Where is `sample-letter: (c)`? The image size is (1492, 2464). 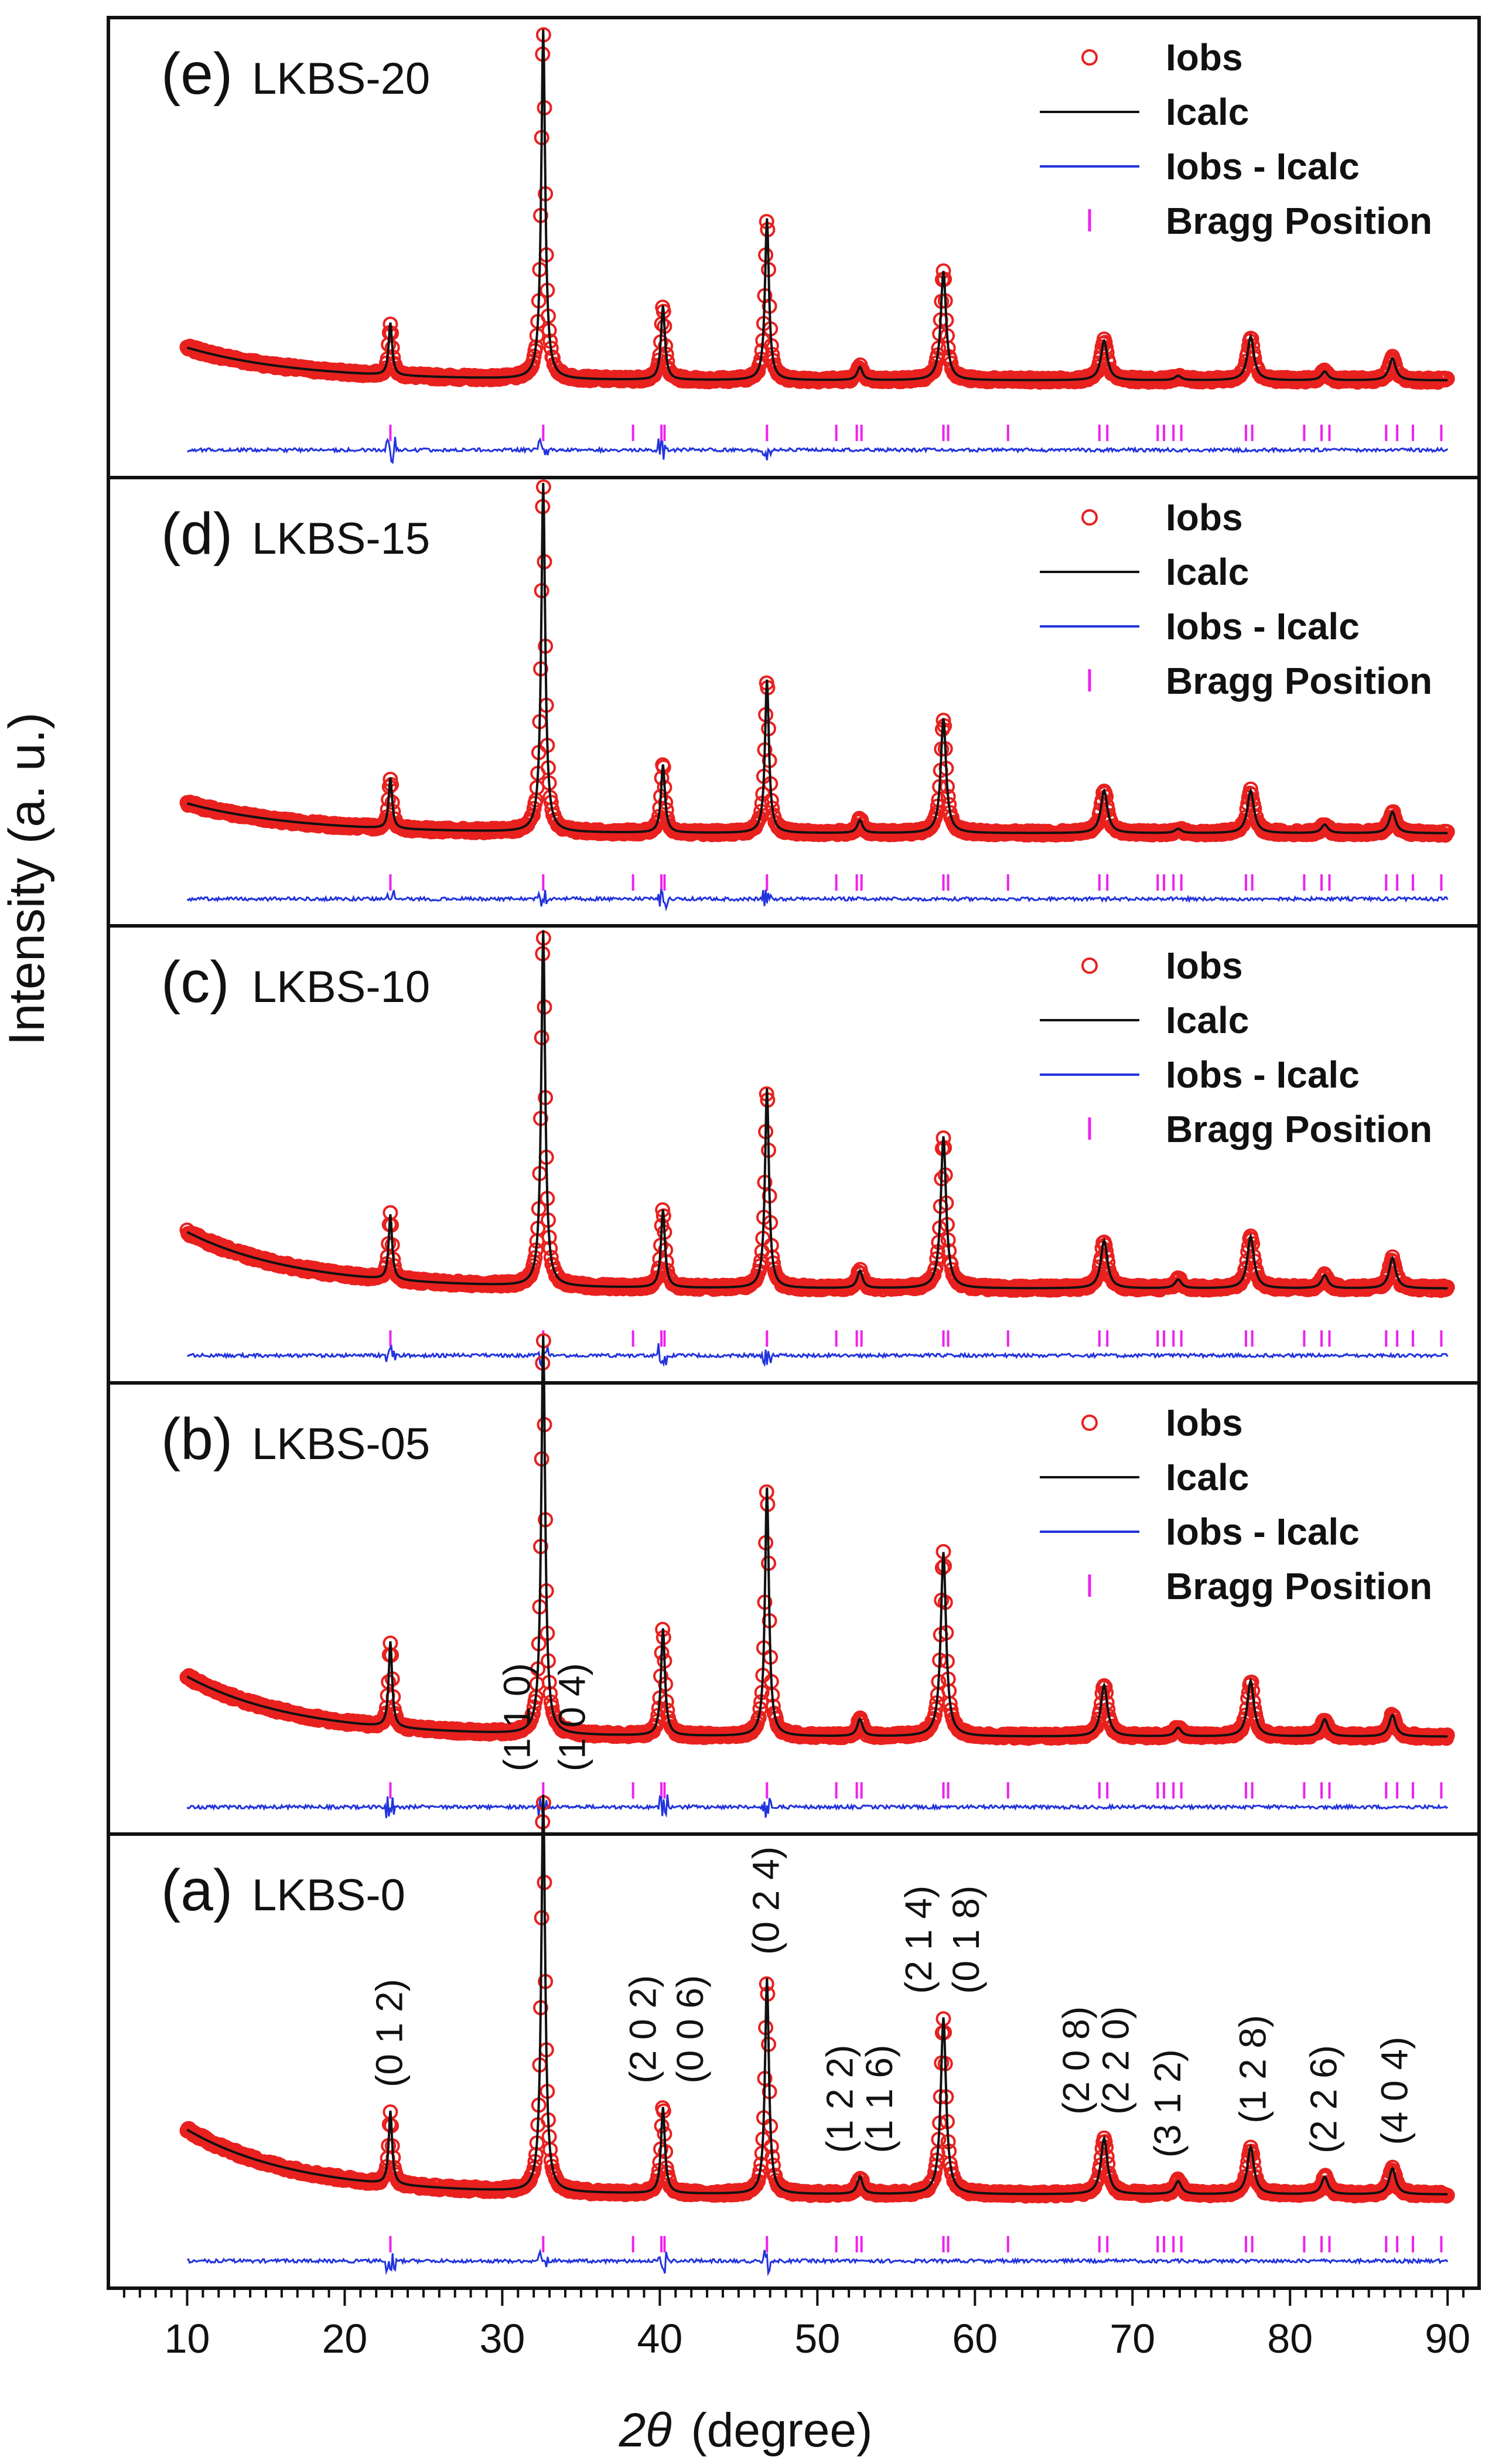
sample-letter: (c) is located at coordinates (195, 982).